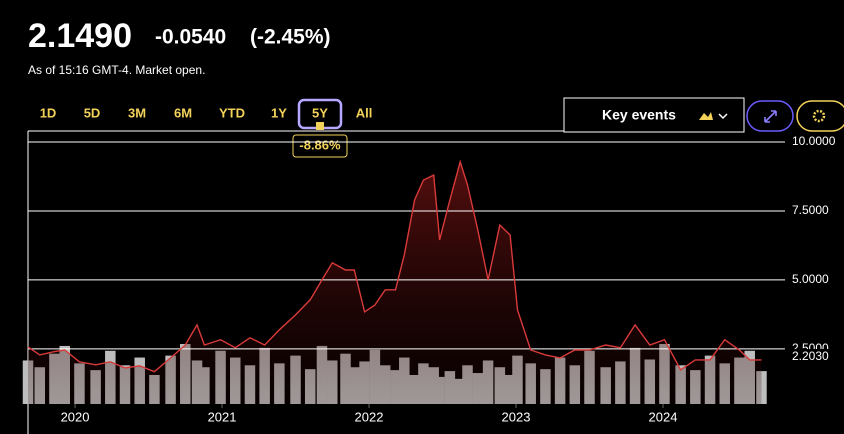 This screenshot has height=434, width=844. Describe the element at coordinates (516, 416) in the screenshot. I see `x-tick-label: 2023` at that location.